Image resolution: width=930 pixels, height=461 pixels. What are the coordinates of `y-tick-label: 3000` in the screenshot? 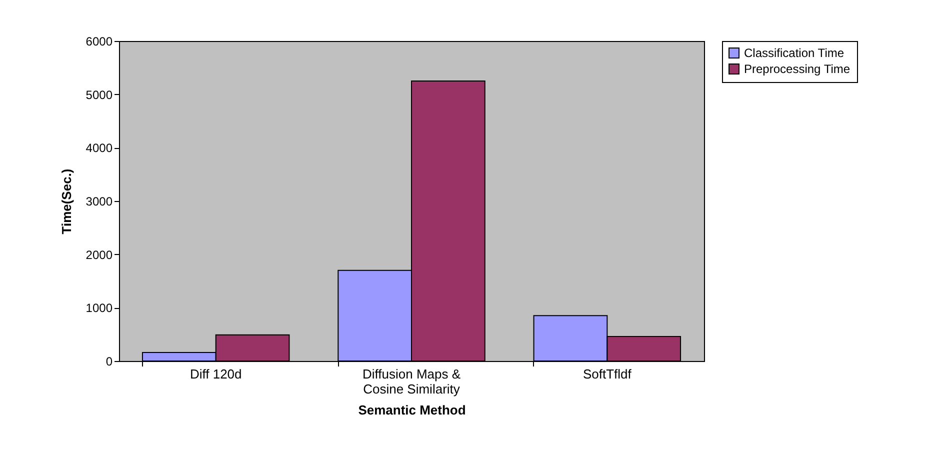 It's located at (99, 201).